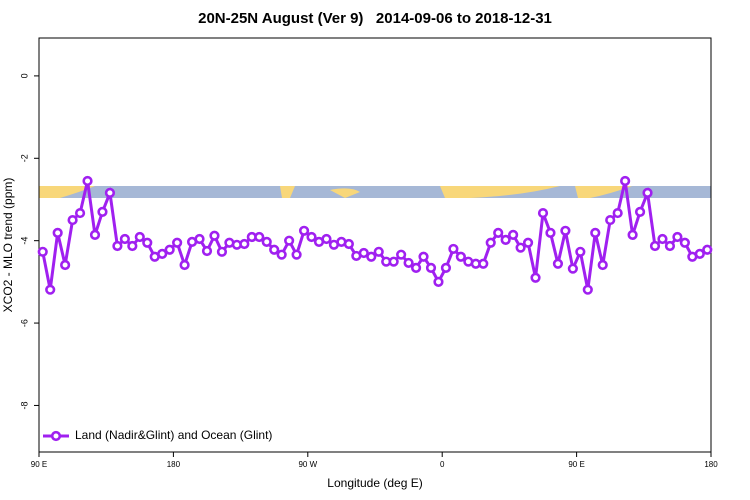  Describe the element at coordinates (173, 435) in the screenshot. I see `legend-label: Land (Nadir&Glint) and Ocean (Glint)` at that location.